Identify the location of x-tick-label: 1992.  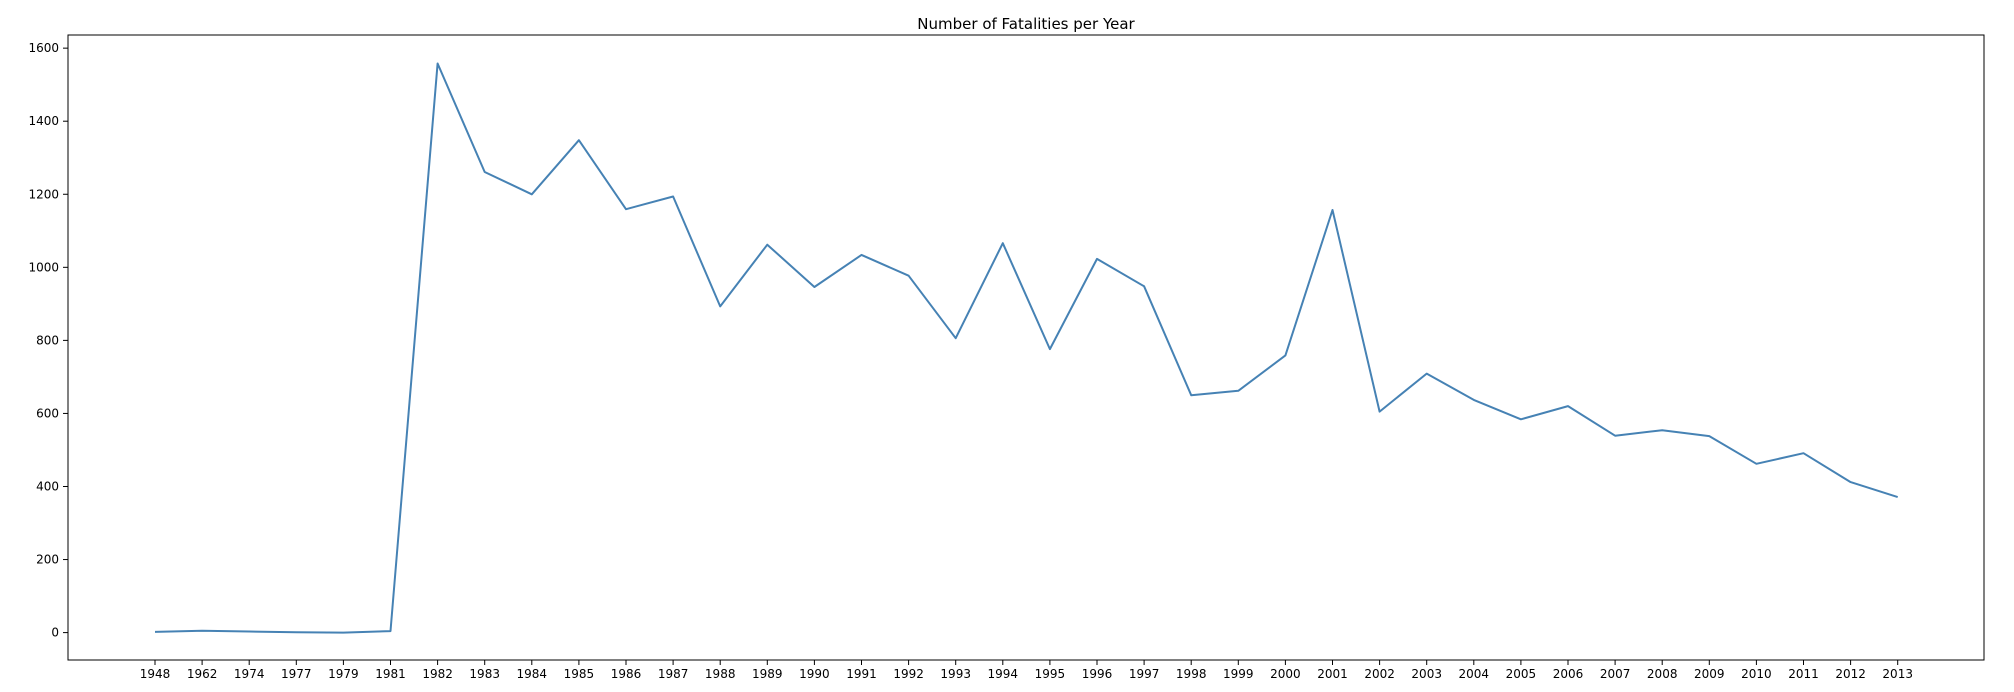
(908, 674).